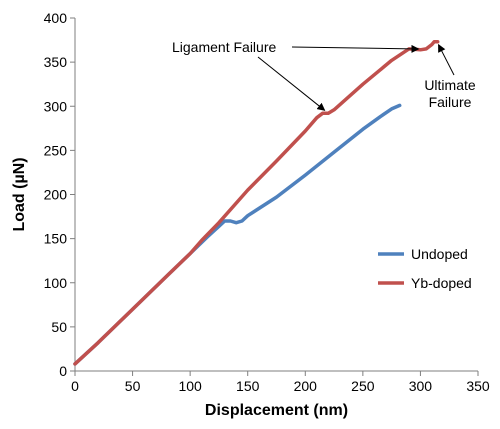 Image resolution: width=500 pixels, height=429 pixels. What do you see at coordinates (441, 283) in the screenshot?
I see `legend-label-yb-doped: Yb-doped` at bounding box center [441, 283].